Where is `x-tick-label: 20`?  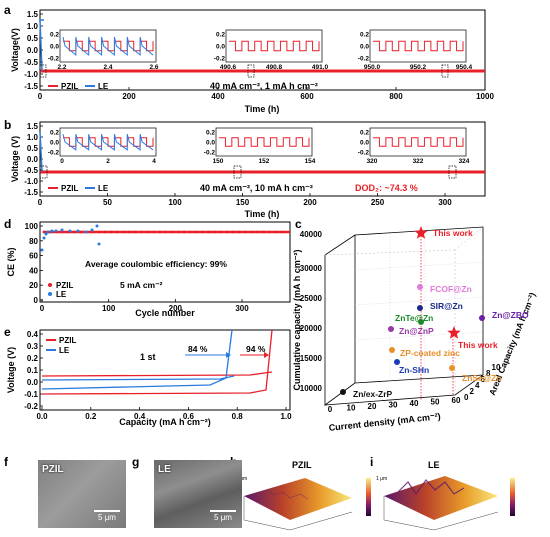
x-tick-label: 20 is located at coordinates (372, 406).